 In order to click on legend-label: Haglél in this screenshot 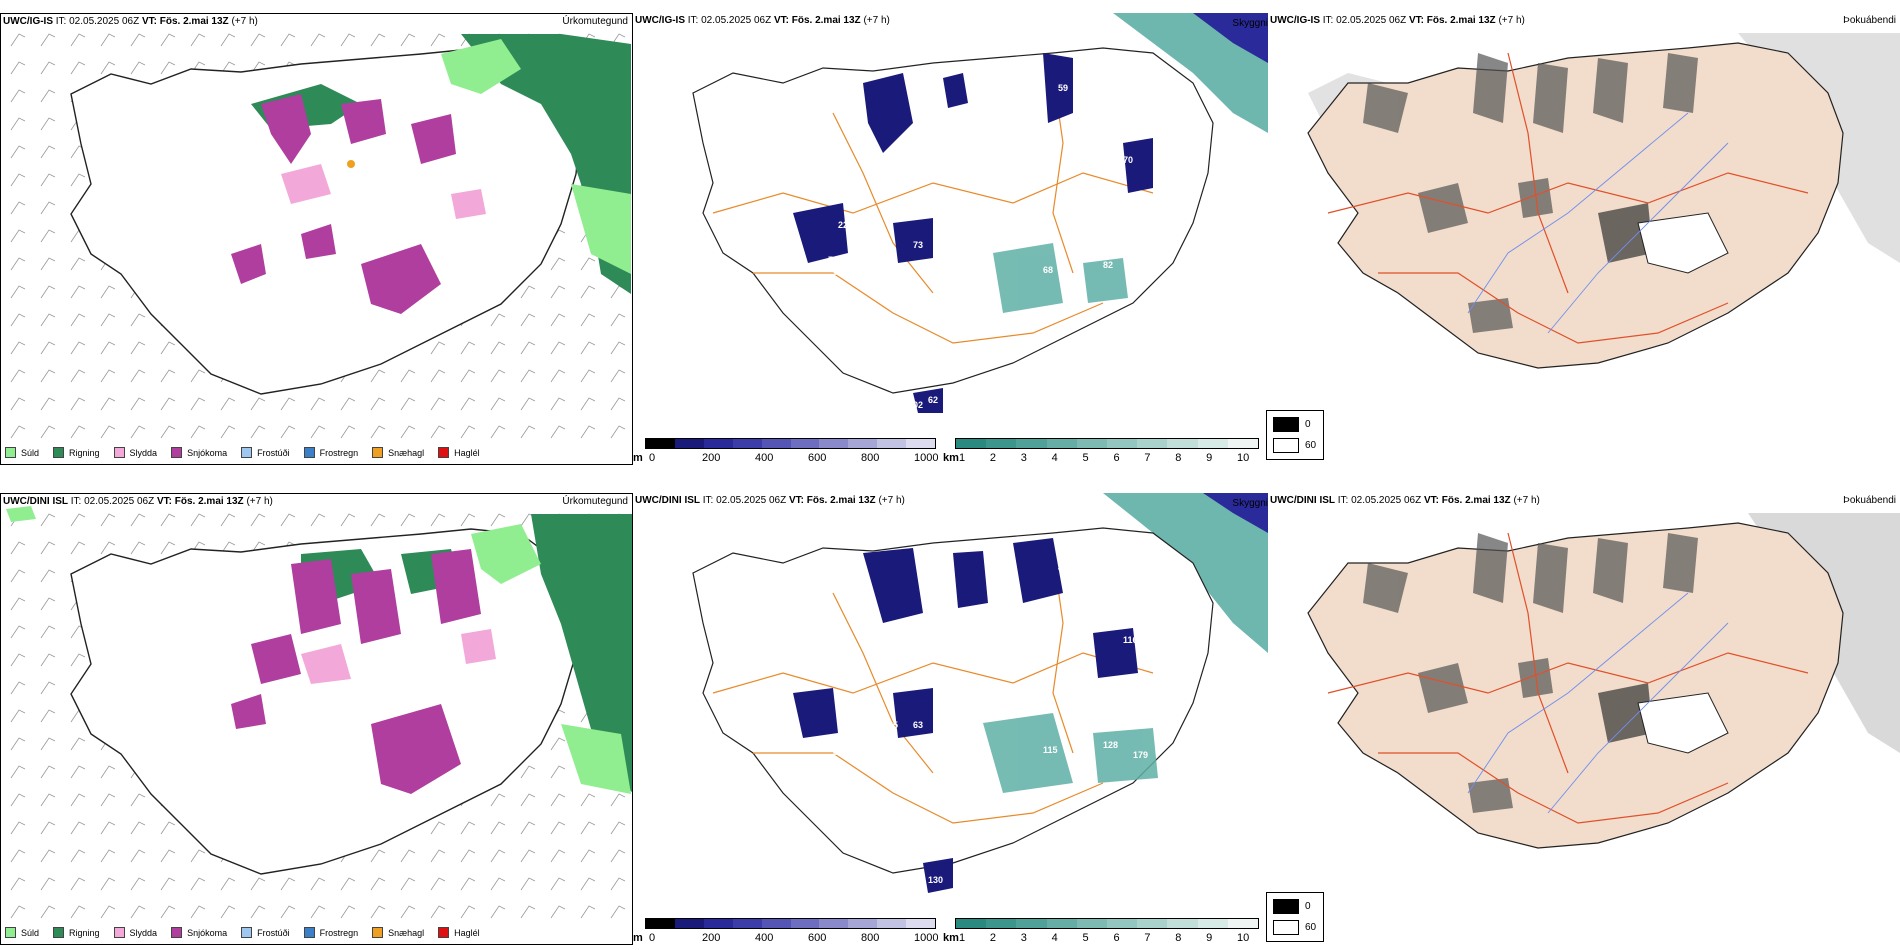, I will do `click(467, 932)`.